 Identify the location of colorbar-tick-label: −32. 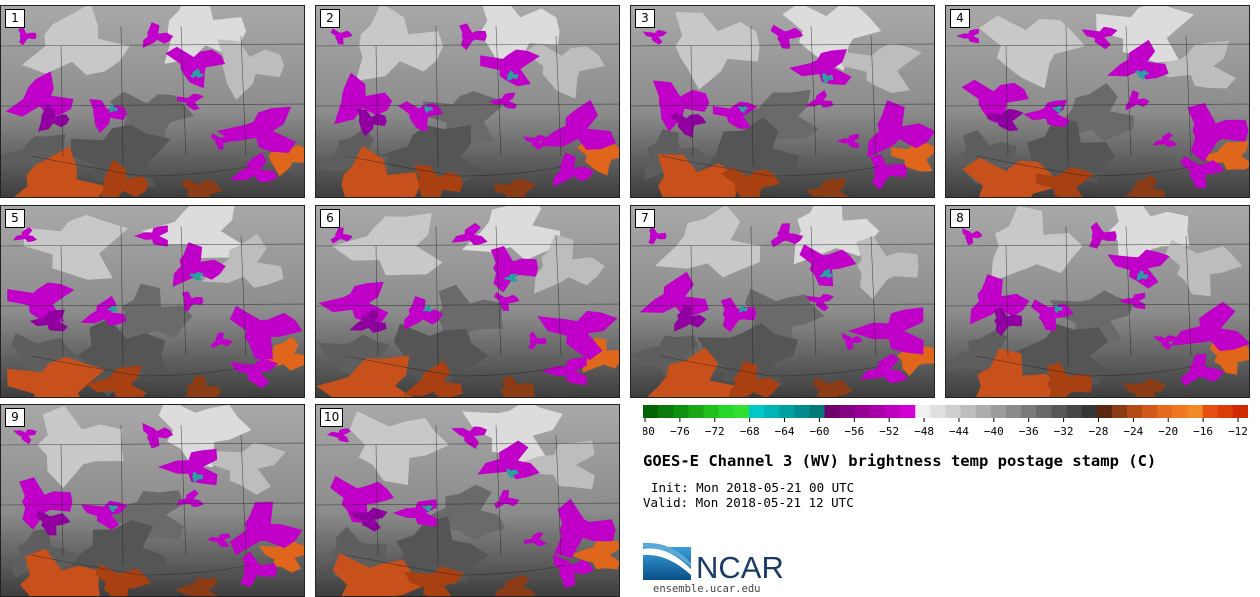
(1064, 431).